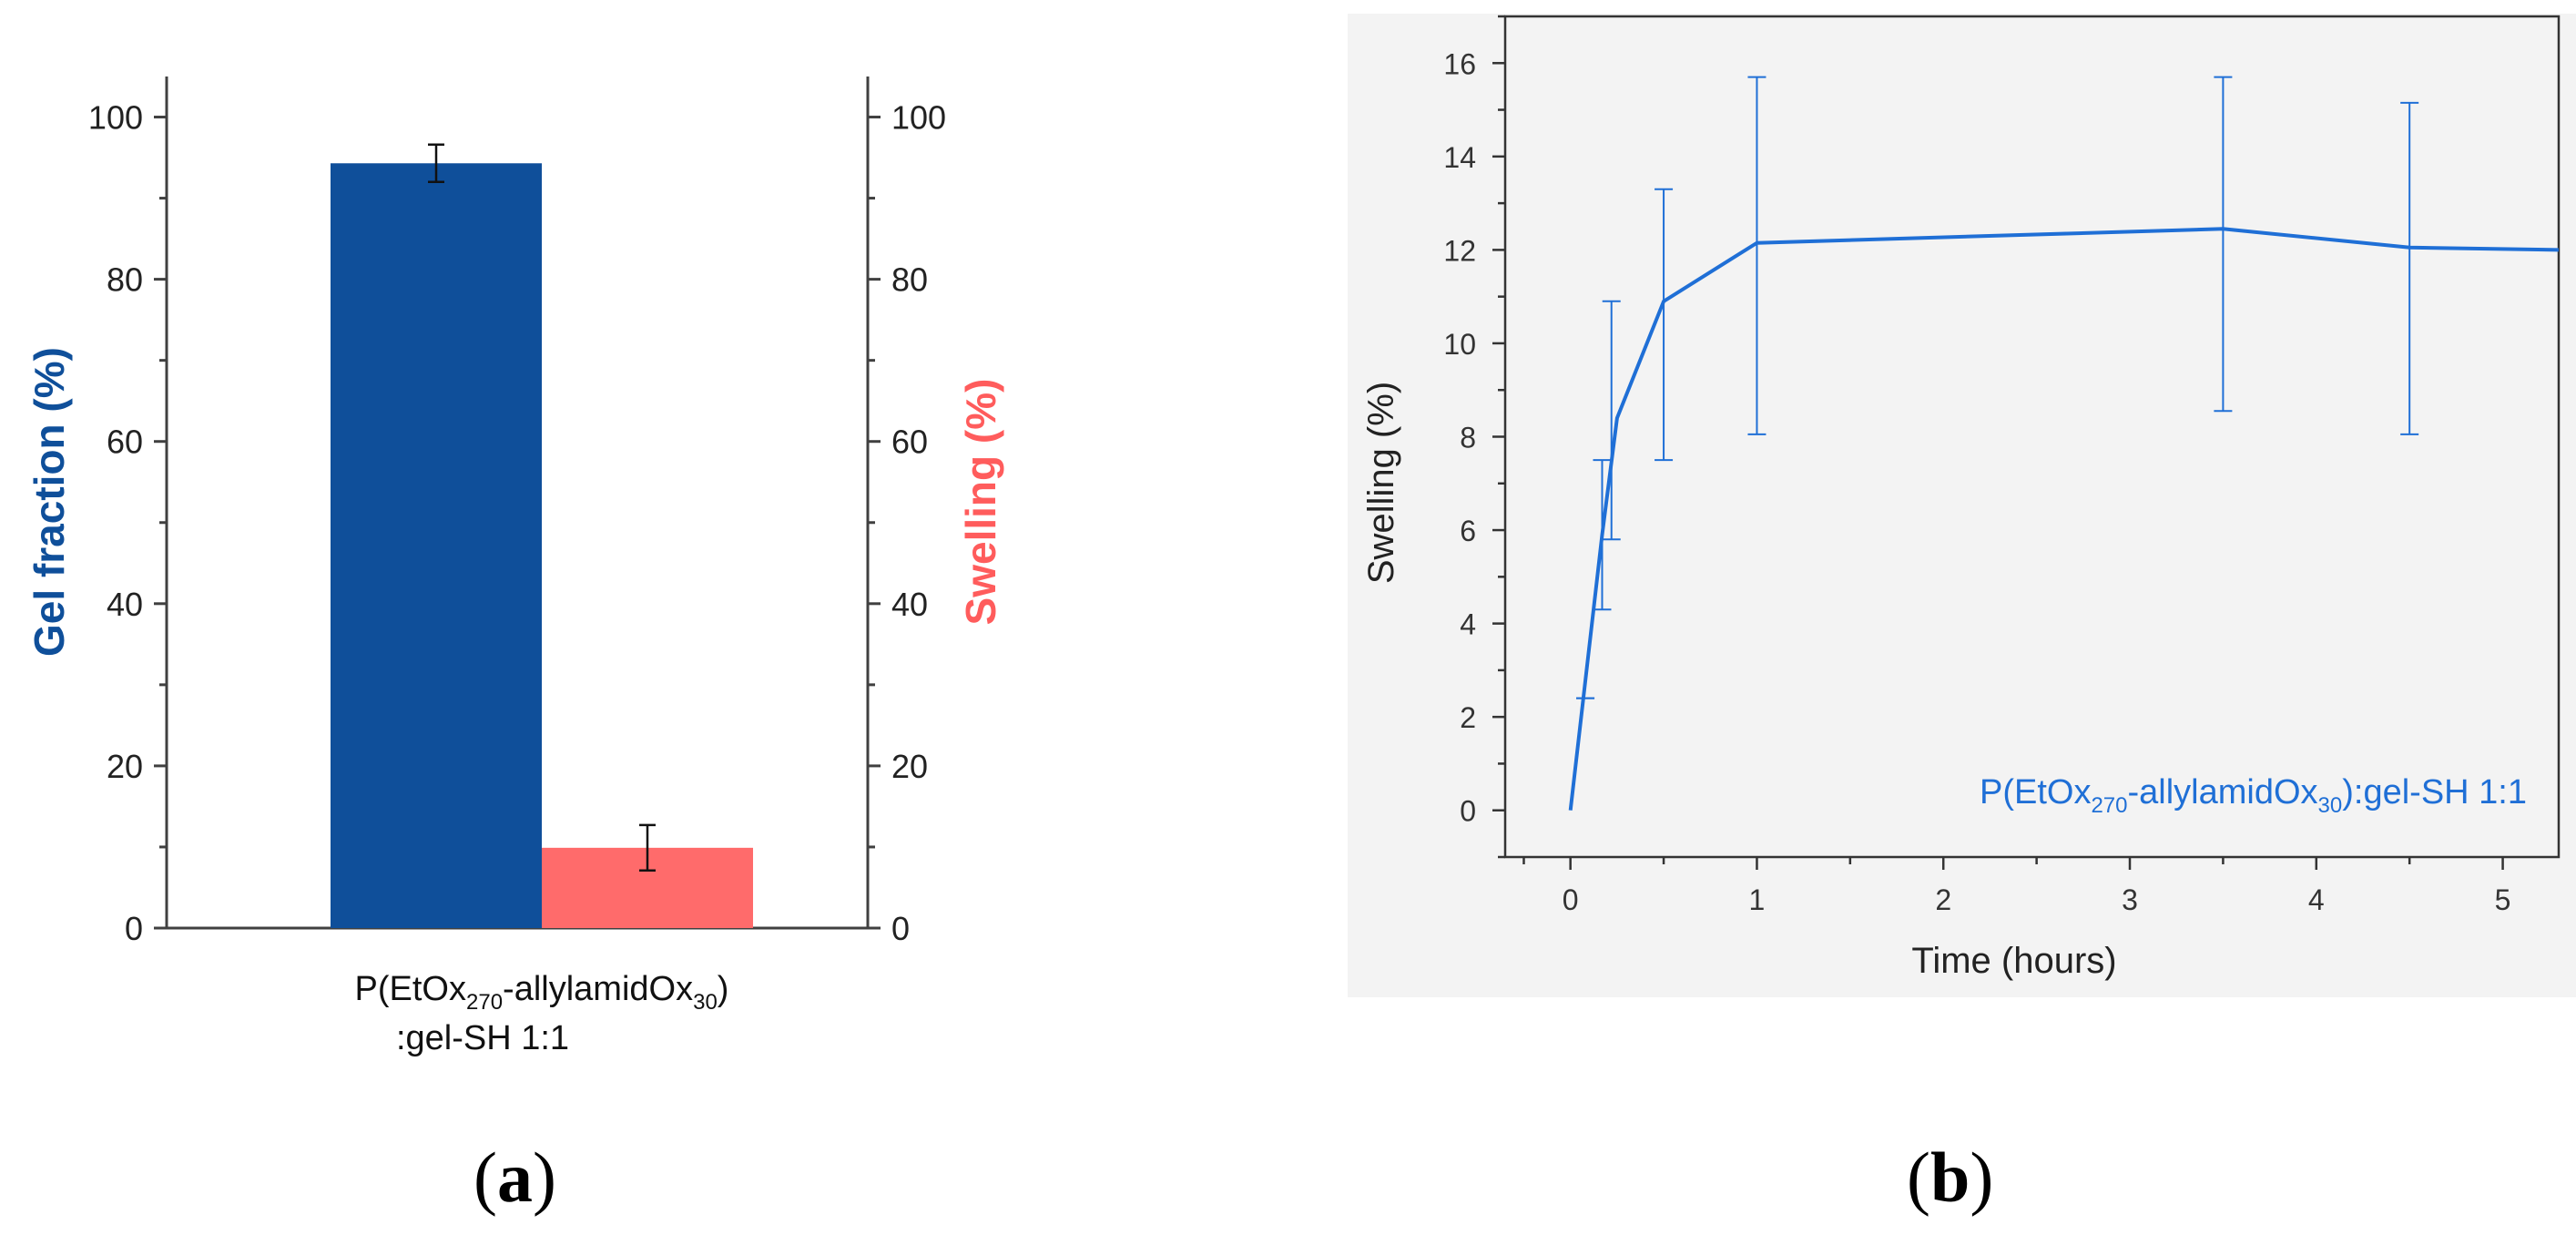 This screenshot has width=2576, height=1235. Describe the element at coordinates (919, 118) in the screenshot. I see `panel-a-right-tick-label: 100` at that location.